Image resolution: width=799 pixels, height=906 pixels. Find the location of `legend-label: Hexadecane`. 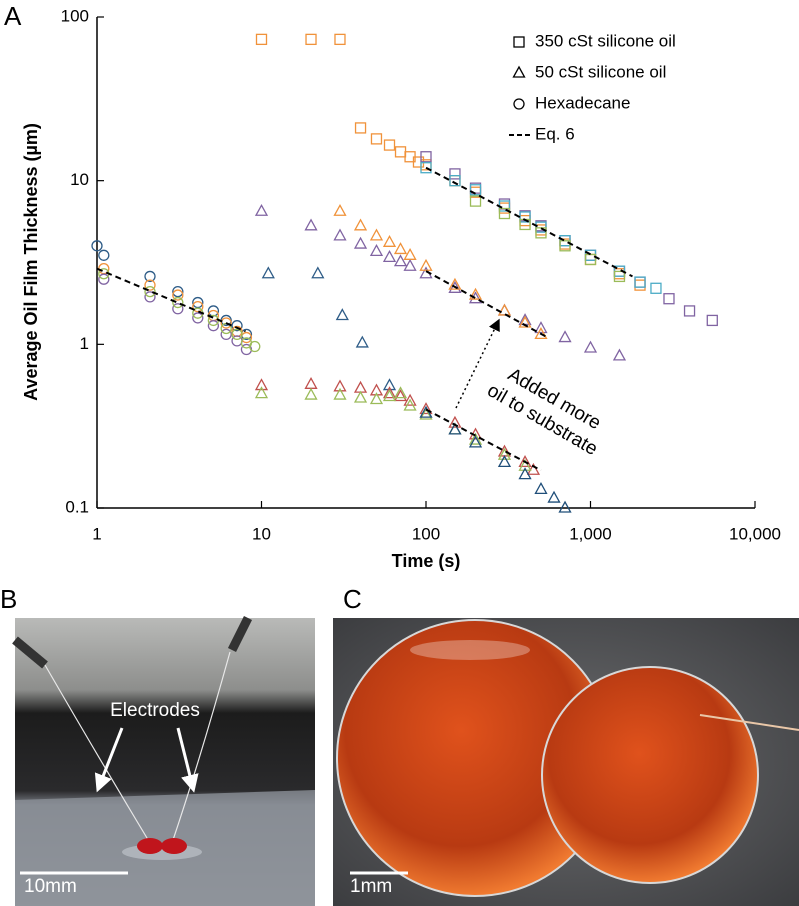

legend-label: Hexadecane is located at coordinates (582, 102).